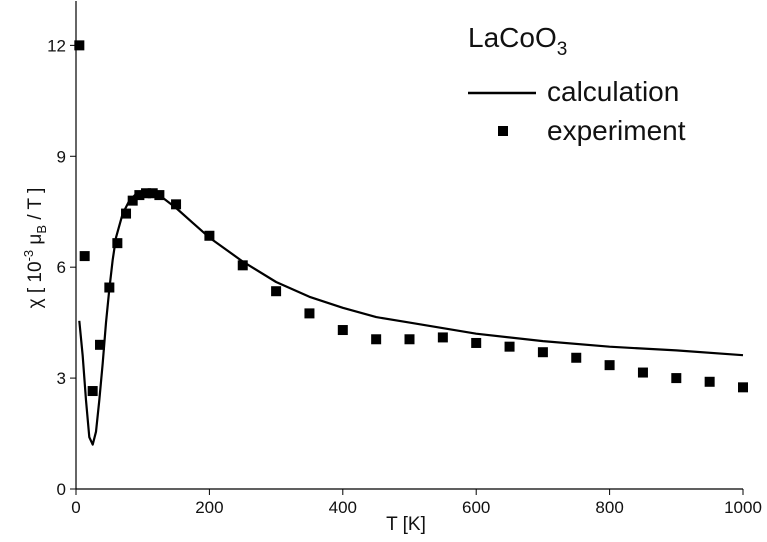  Describe the element at coordinates (61, 378) in the screenshot. I see `y-tick-label-1: 3` at that location.